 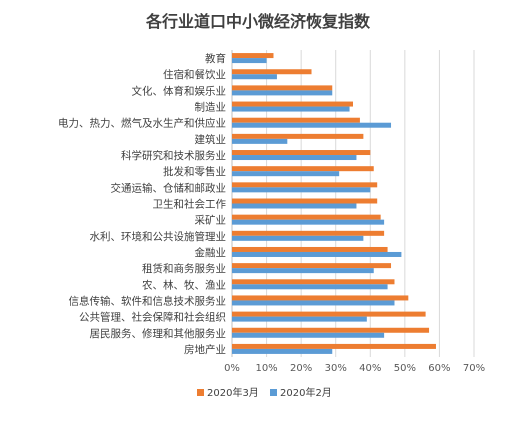 I want to click on category-label: 文化、体育和娱乐业, so click(x=179, y=90).